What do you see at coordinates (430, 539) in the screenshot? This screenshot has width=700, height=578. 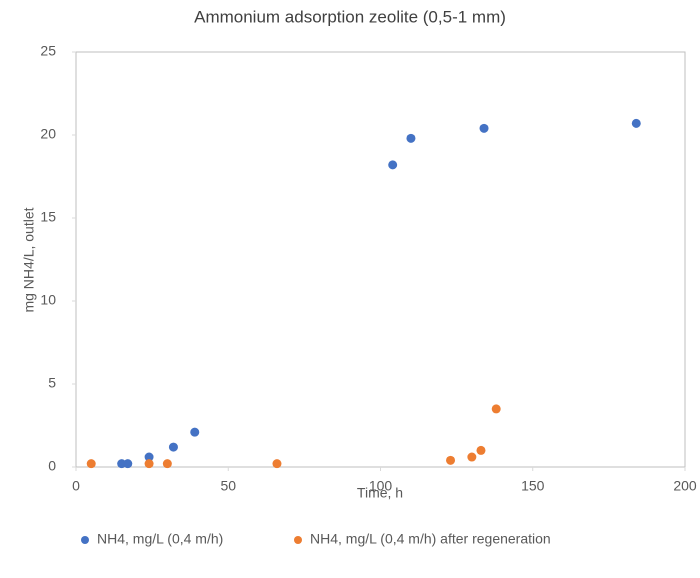 I see `legend-label: NH4, mg/L (0,4 m/h) after regeneration` at bounding box center [430, 539].